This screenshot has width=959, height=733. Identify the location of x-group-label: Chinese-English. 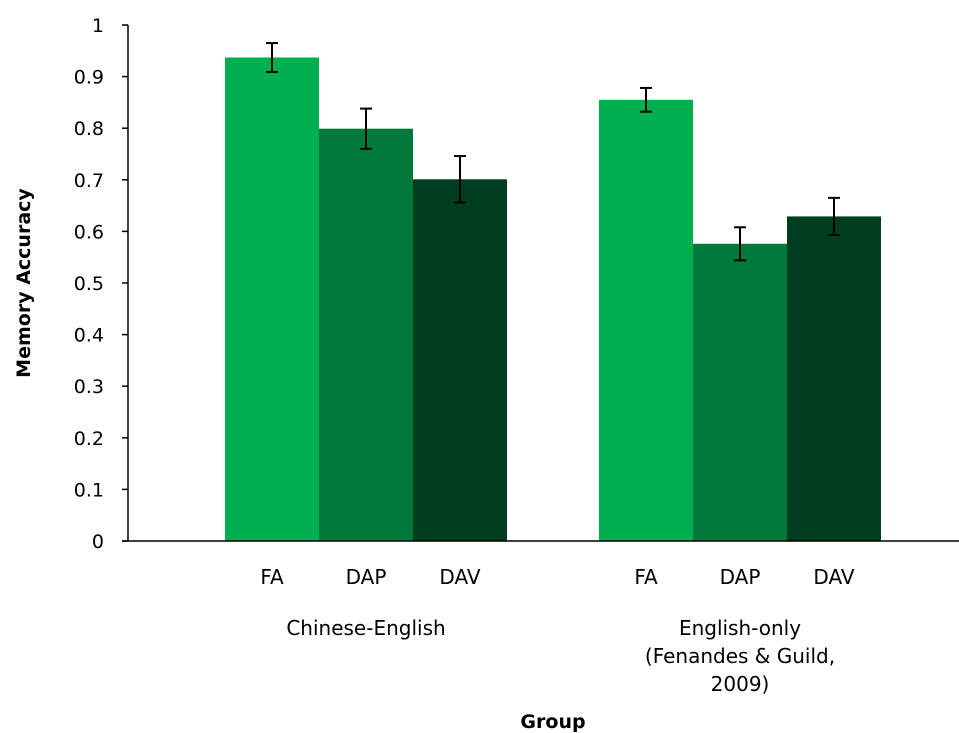
(365, 628).